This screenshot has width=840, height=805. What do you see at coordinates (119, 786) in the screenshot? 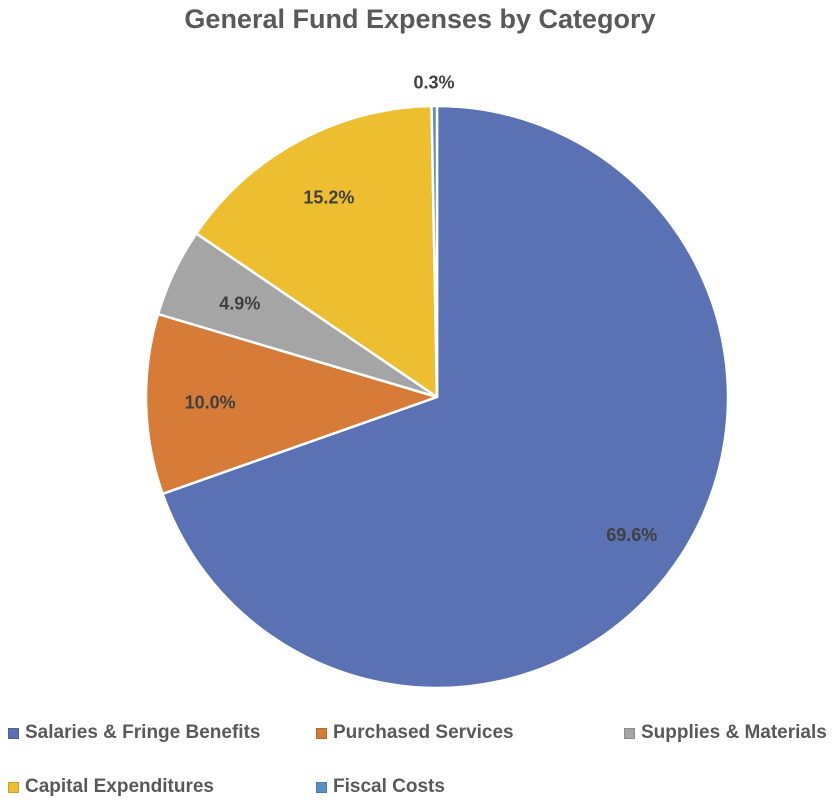
I see `legend-label-capital-expenditures: Capital Expenditures` at bounding box center [119, 786].